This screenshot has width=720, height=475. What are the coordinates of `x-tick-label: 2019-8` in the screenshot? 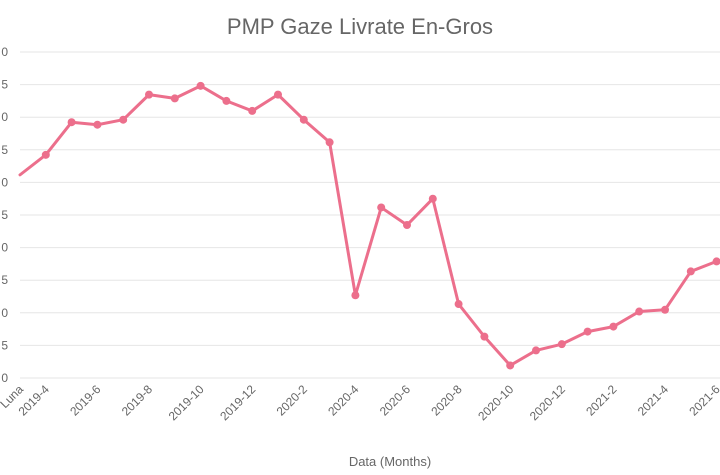 It's located at (137, 400).